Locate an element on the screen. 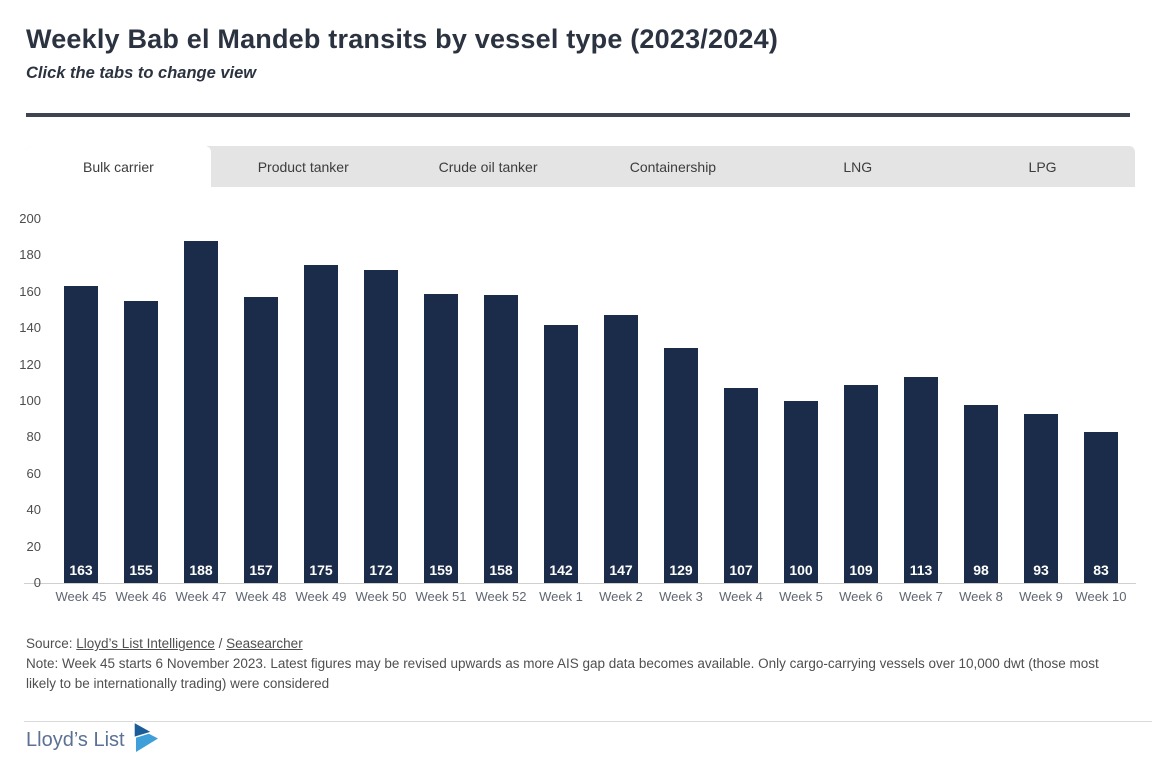 Image resolution: width=1152 pixels, height=763 pixels. bar-week-48: 157 is located at coordinates (261, 440).